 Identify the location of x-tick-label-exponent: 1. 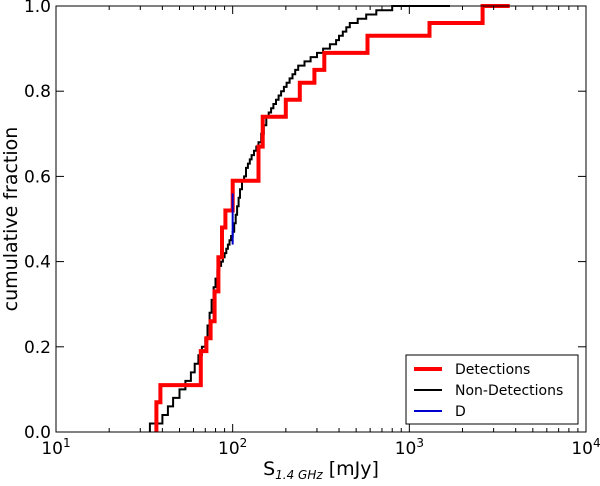
(67, 443).